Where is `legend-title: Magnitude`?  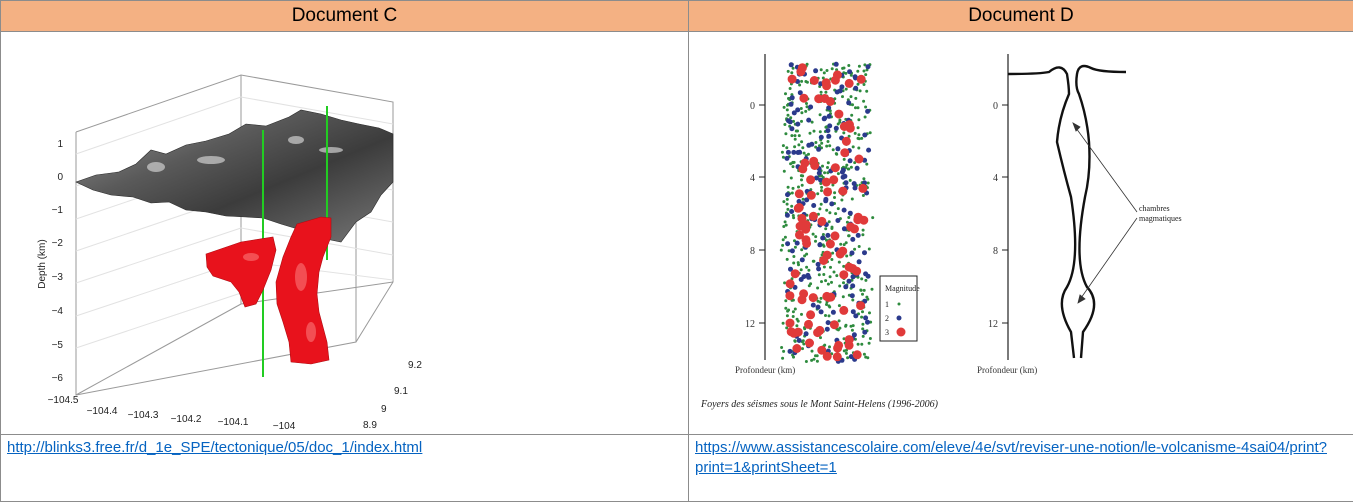 legend-title: Magnitude is located at coordinates (902, 288).